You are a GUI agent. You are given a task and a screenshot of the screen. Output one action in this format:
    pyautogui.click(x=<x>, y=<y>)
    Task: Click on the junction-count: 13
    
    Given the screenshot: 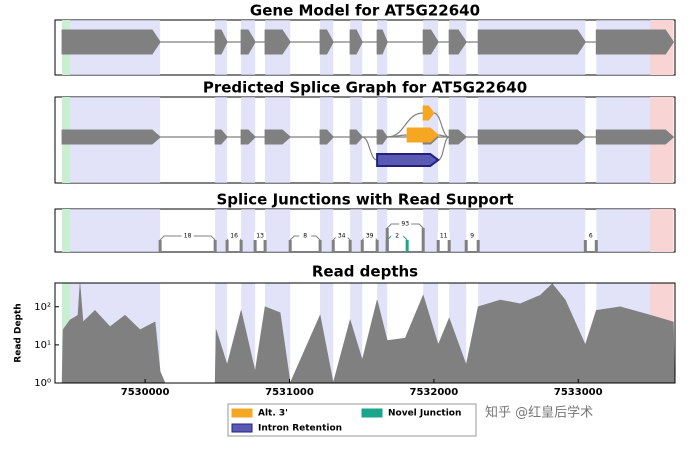 What is the action you would take?
    pyautogui.click(x=260, y=236)
    